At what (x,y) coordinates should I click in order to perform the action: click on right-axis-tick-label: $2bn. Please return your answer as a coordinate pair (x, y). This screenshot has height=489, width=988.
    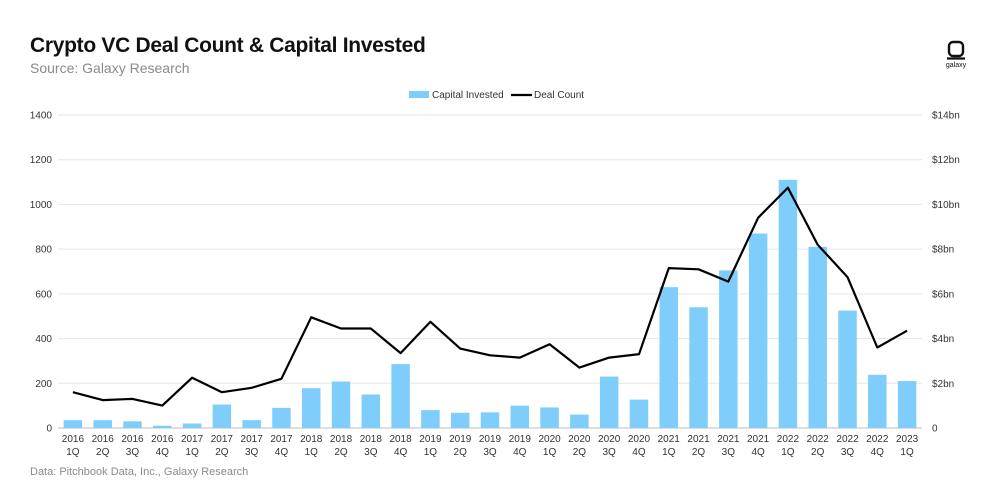
    Looking at the image, I should click on (943, 384).